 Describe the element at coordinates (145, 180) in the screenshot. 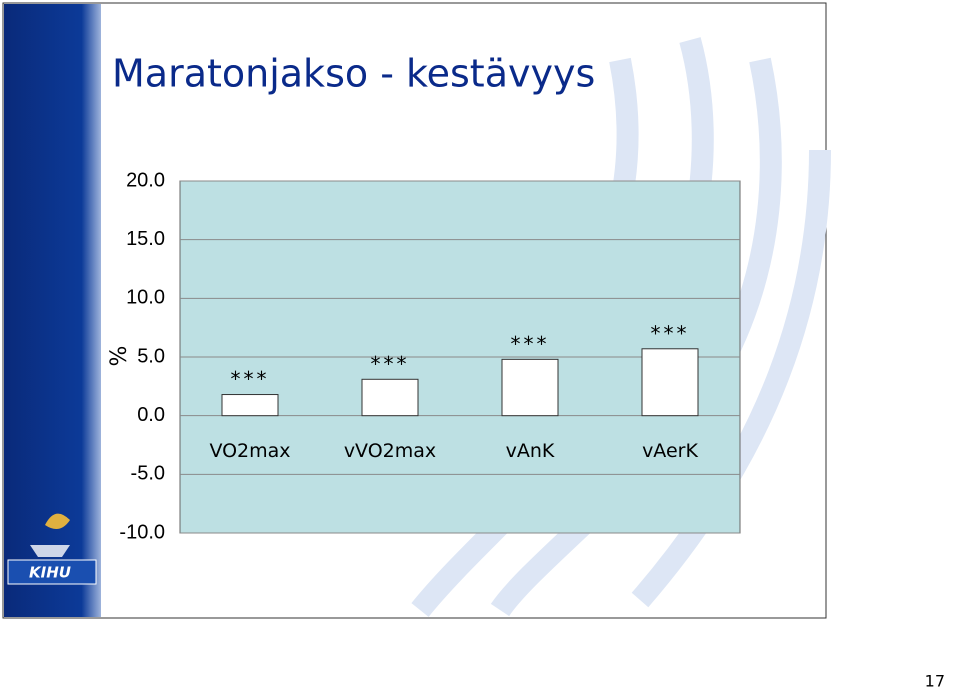

I see `y-tick-label: 20.0` at that location.